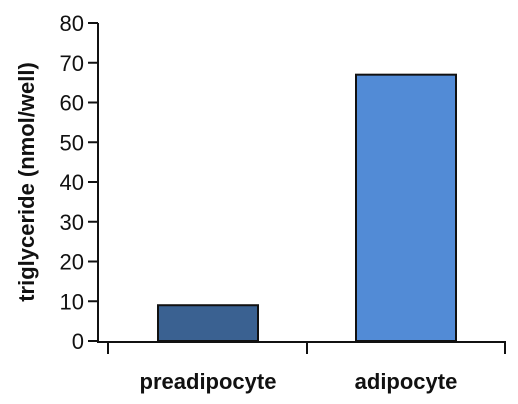 The width and height of the screenshot is (518, 404). I want to click on x-category-label: preadipocyte, so click(208, 381).